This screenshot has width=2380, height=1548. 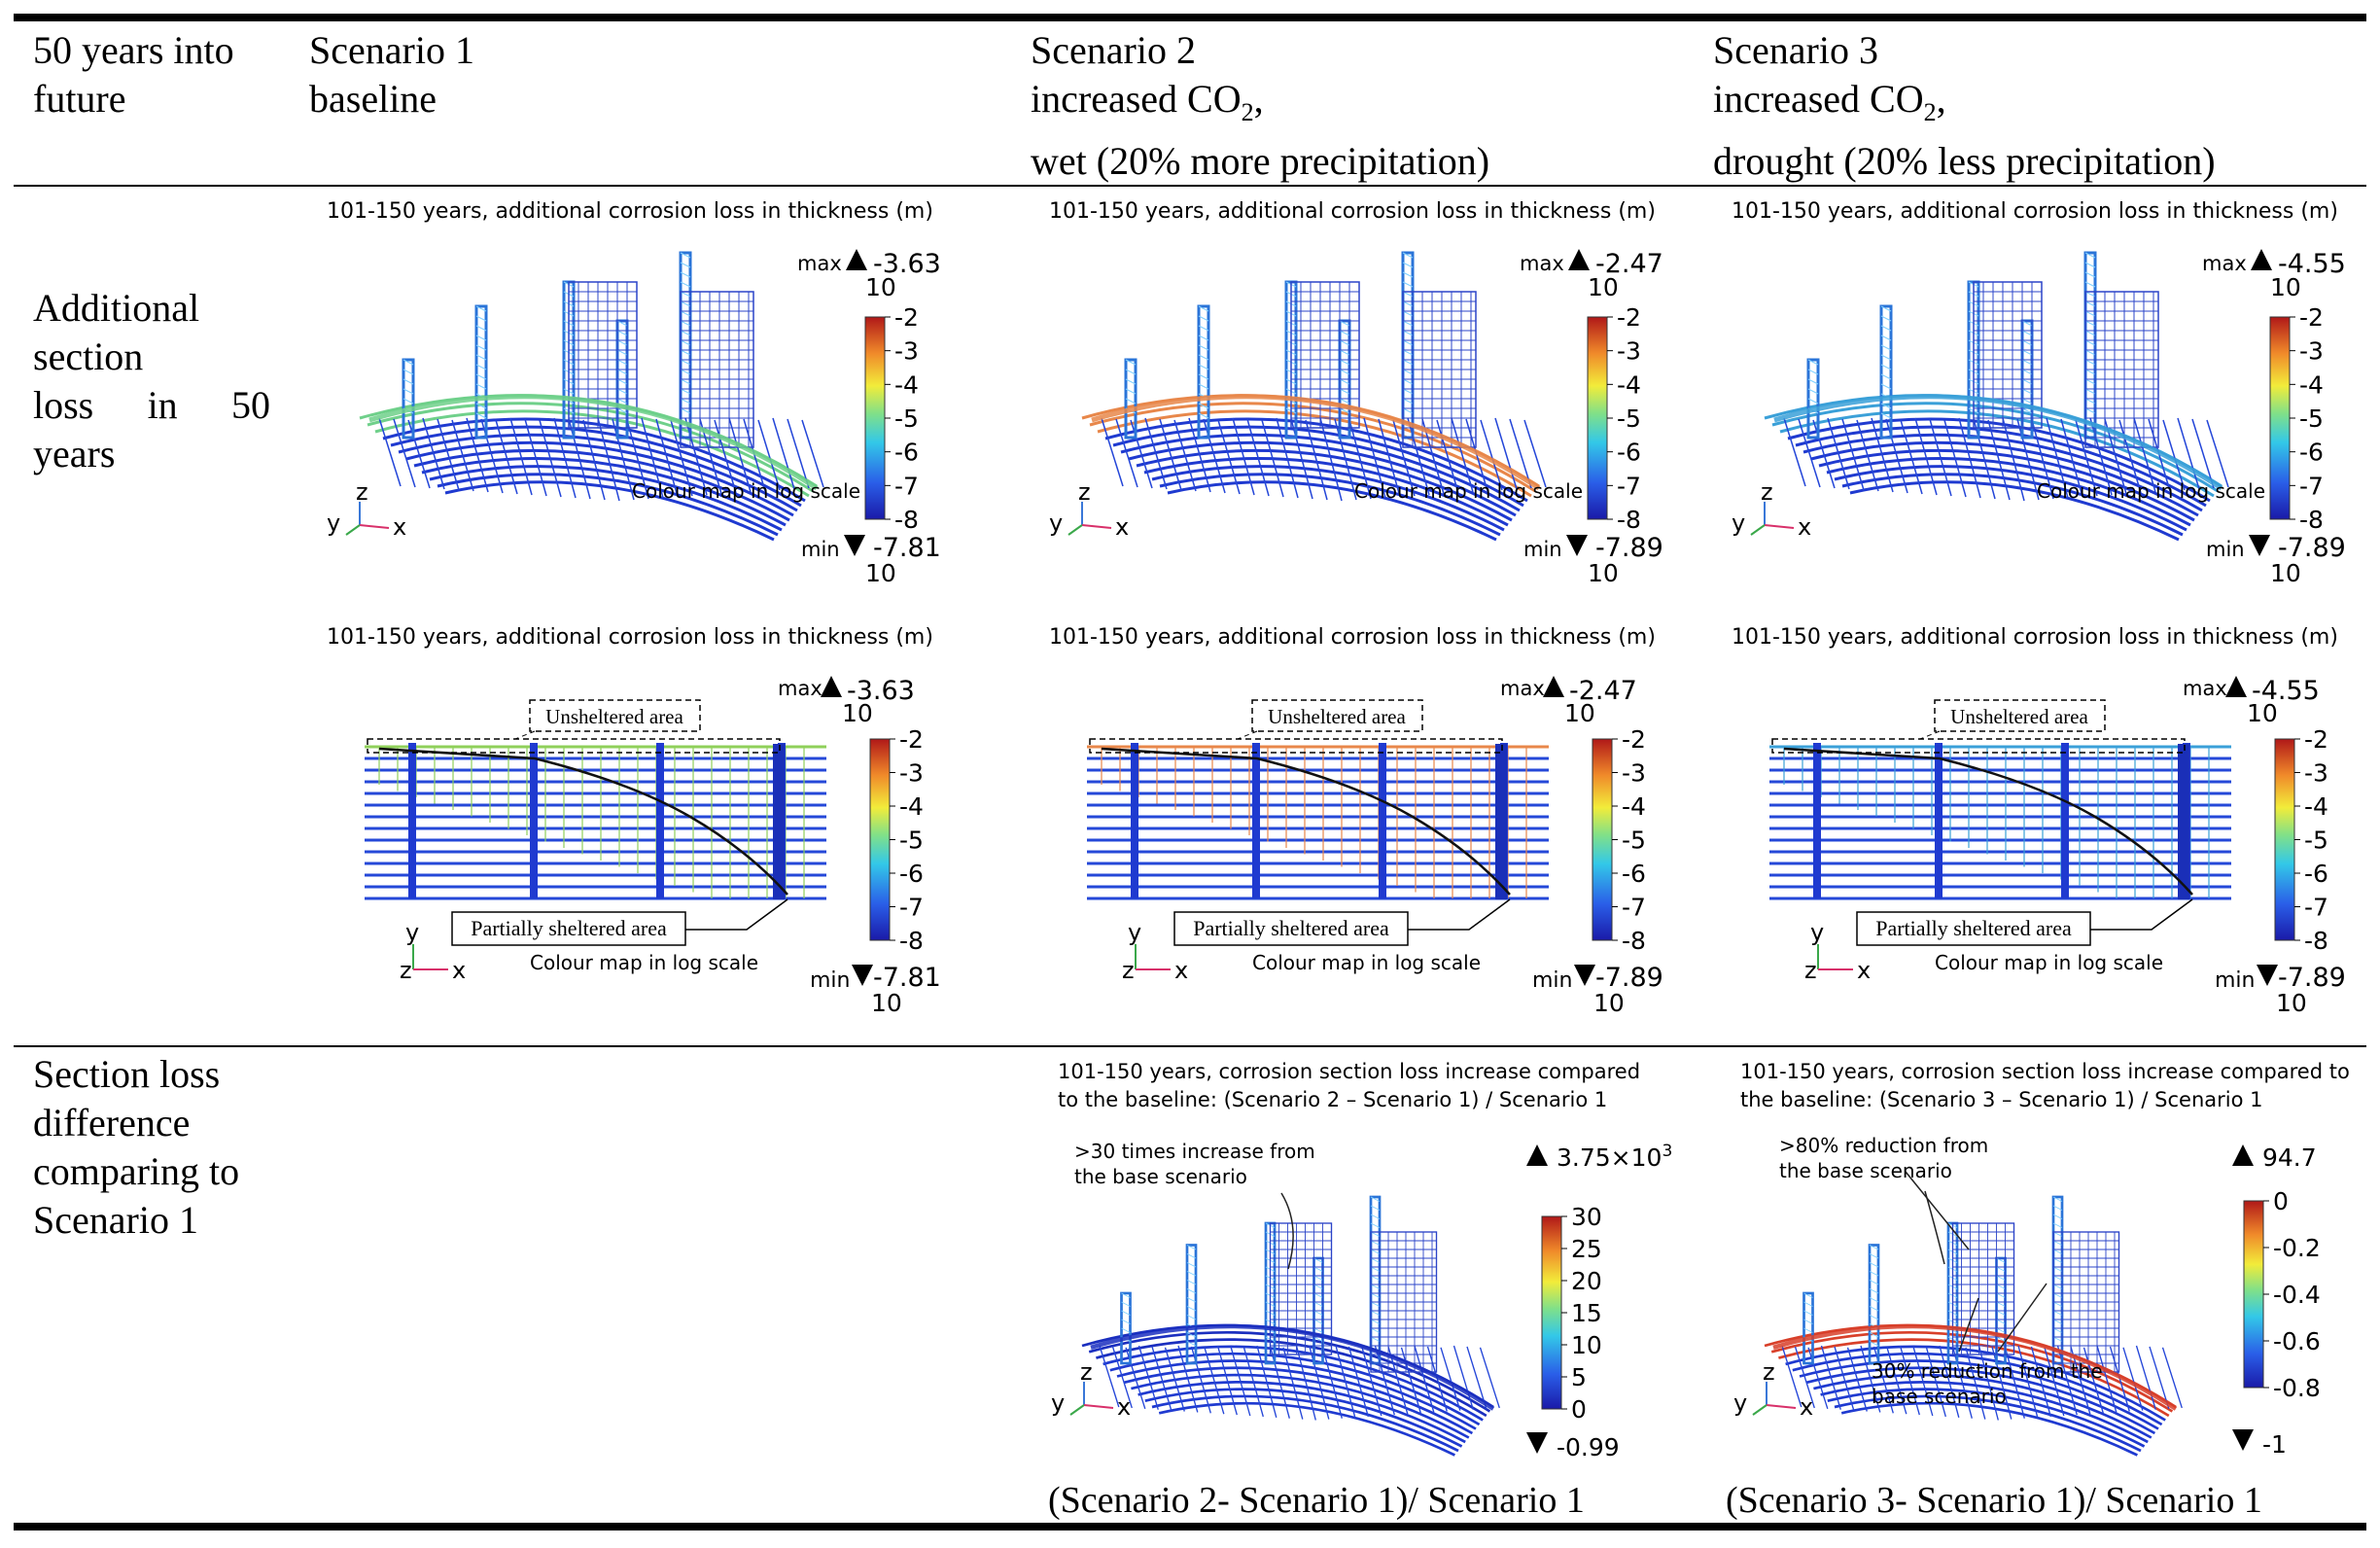 I want to click on max-base: 10, so click(x=1603, y=287).